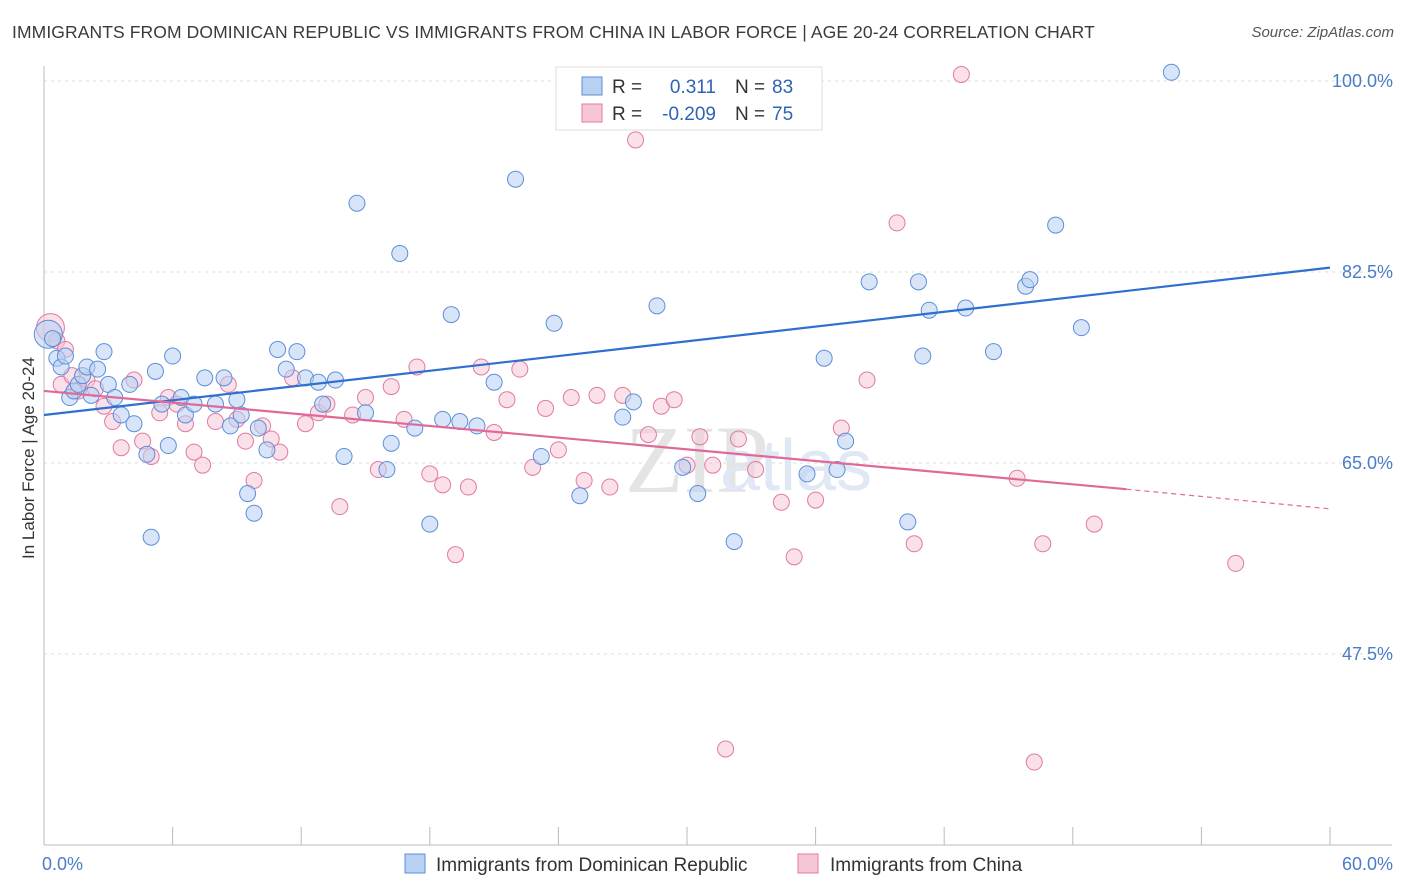 Image resolution: width=1406 pixels, height=892 pixels. Describe the element at coordinates (782, 114) in the screenshot. I see `legend-n-value-pink: 75` at that location.